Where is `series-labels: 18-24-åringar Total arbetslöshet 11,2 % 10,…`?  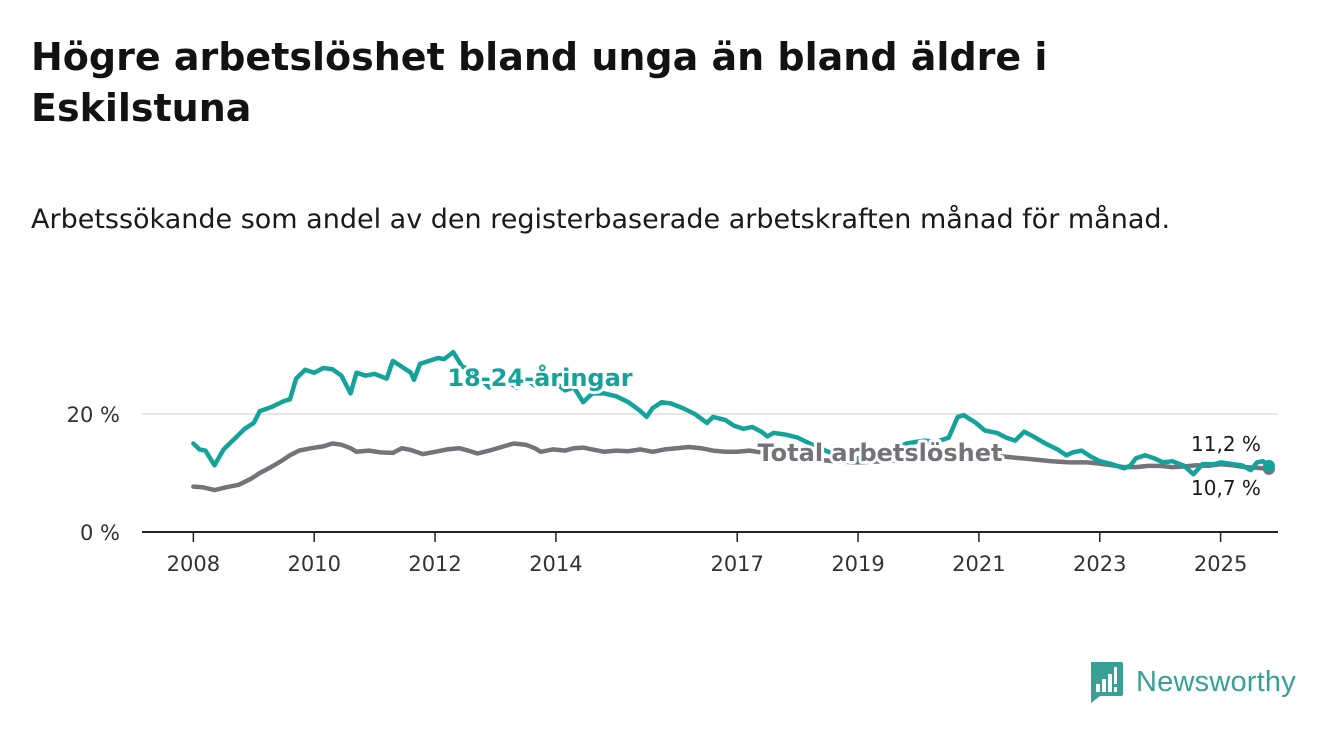 series-labels: 18-24-åringar Total arbetslöshet 11,2 % 10,… is located at coordinates (853, 431).